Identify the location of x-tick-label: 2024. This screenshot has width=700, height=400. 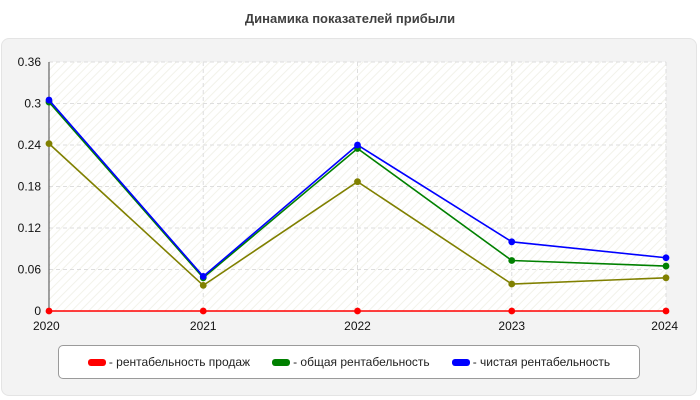
(664, 326).